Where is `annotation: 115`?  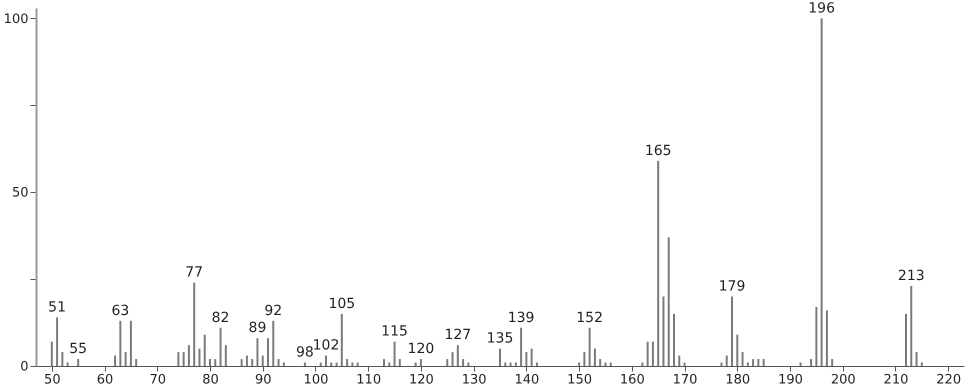
annotation: 115 is located at coordinates (394, 332).